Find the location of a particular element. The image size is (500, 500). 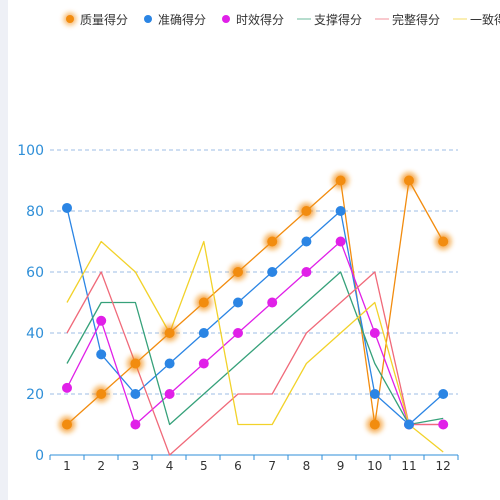

left-sidebar-strip is located at coordinates (4, 250).